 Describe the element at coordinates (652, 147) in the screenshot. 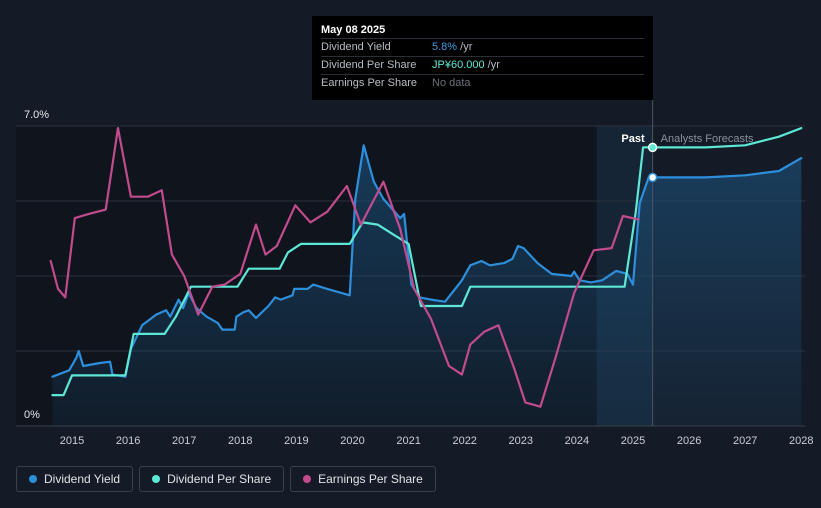

I see `marker-dividend-per-share` at that location.